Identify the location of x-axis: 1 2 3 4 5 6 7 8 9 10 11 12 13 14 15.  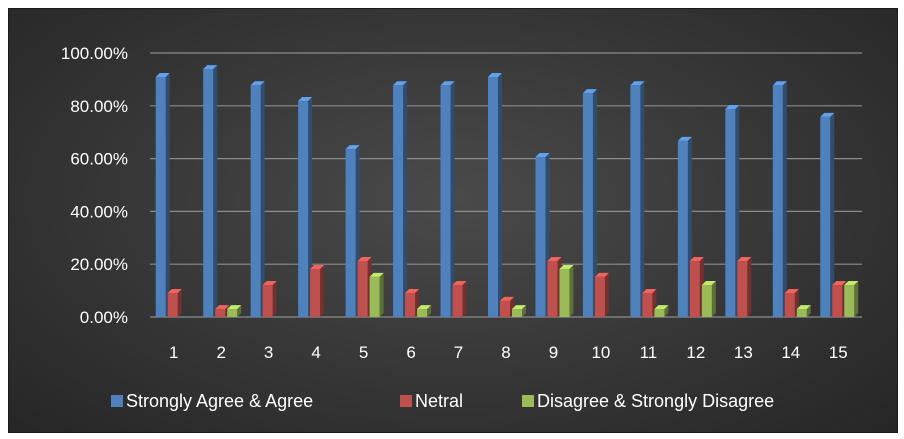
(508, 352).